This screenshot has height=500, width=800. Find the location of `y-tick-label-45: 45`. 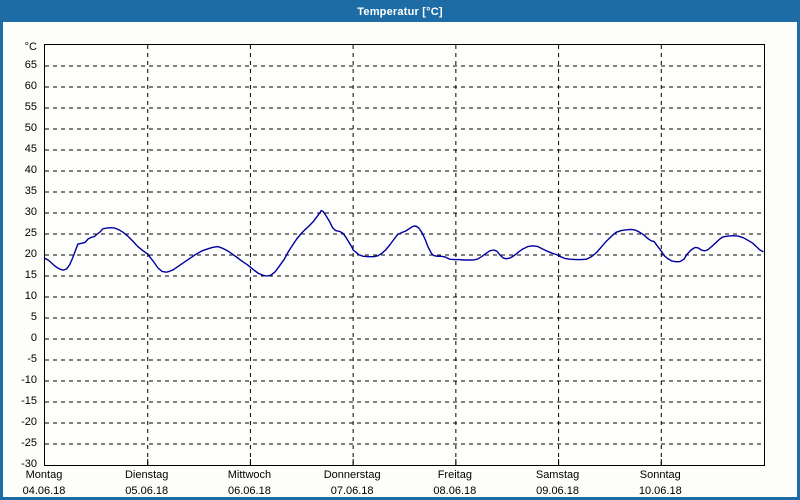

y-tick-label-45: 45 is located at coordinates (30, 148).